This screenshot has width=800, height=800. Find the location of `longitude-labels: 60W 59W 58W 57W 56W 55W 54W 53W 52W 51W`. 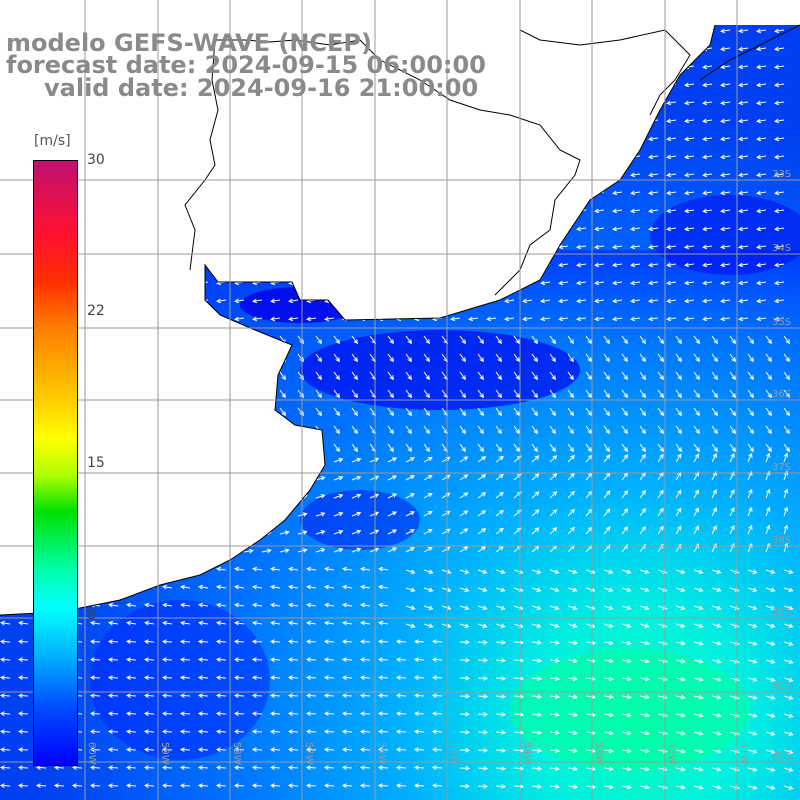

longitude-labels: 60W 59W 58W 57W 56W 55W 54W 53W 52W 51W is located at coordinates (417, 753).